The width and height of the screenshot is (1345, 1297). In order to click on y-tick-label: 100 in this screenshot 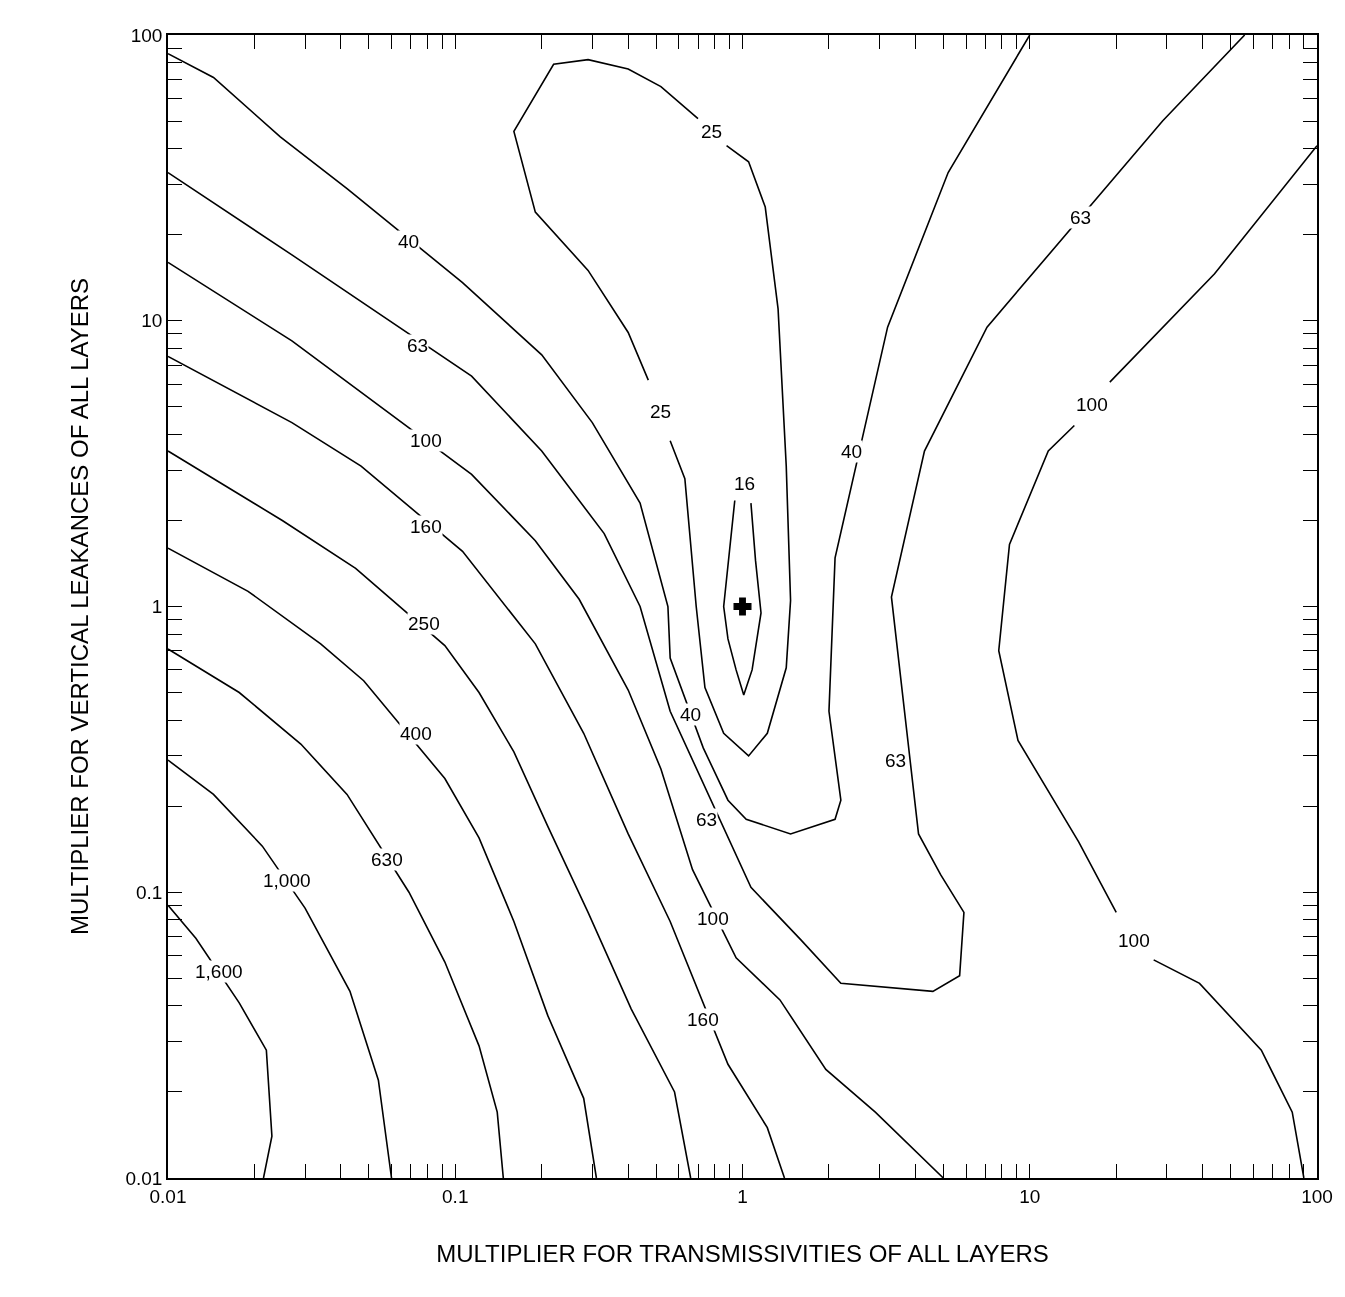, I will do `click(146, 35)`.